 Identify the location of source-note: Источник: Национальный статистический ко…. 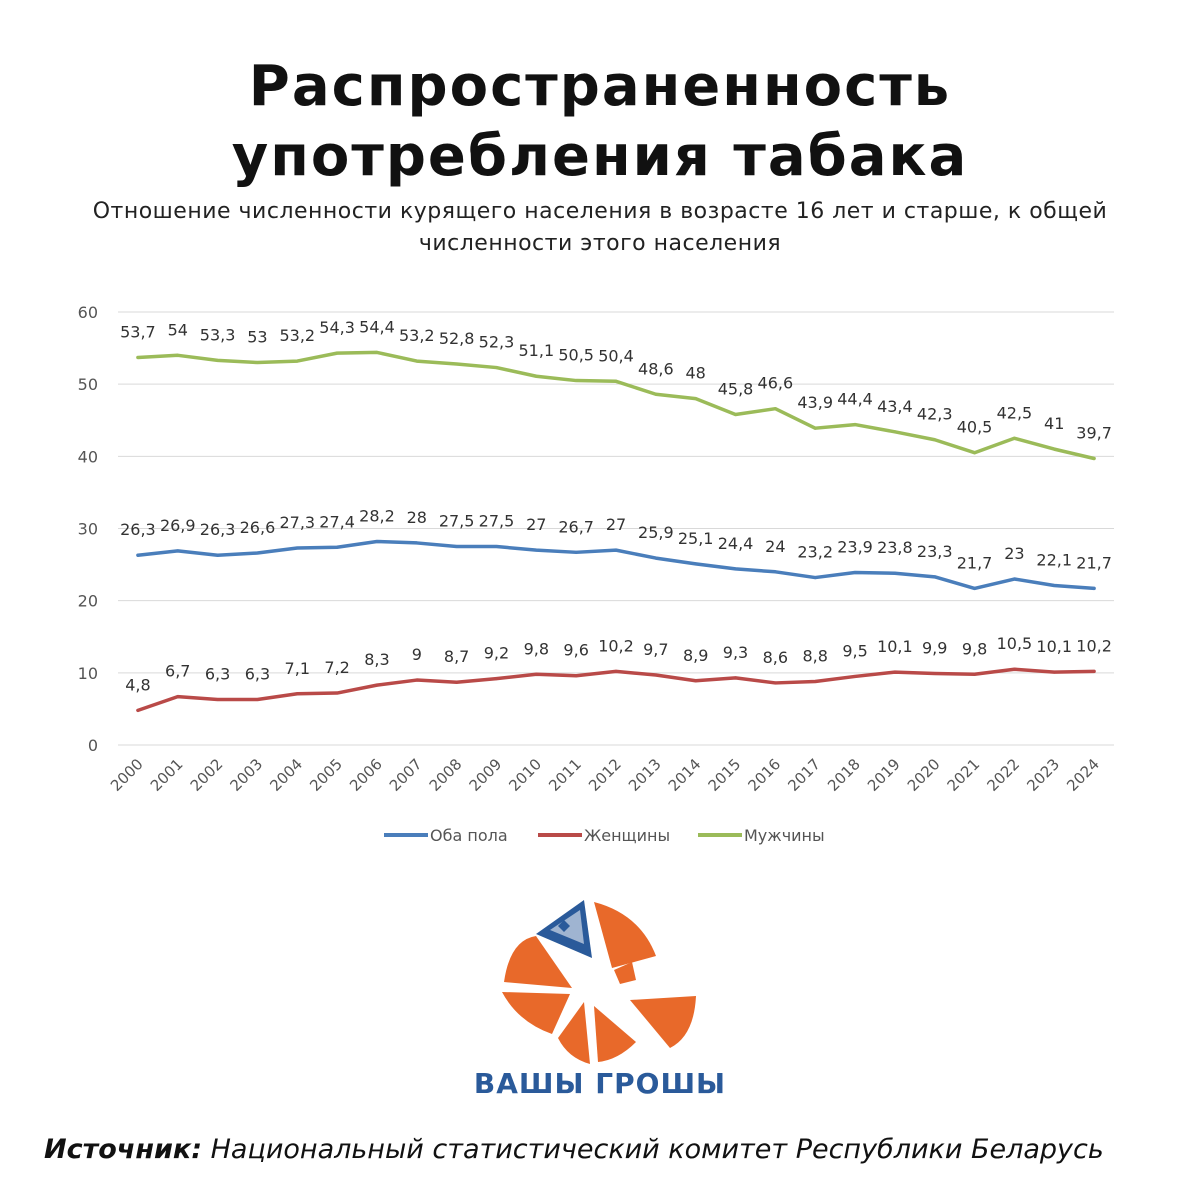
(609, 1149).